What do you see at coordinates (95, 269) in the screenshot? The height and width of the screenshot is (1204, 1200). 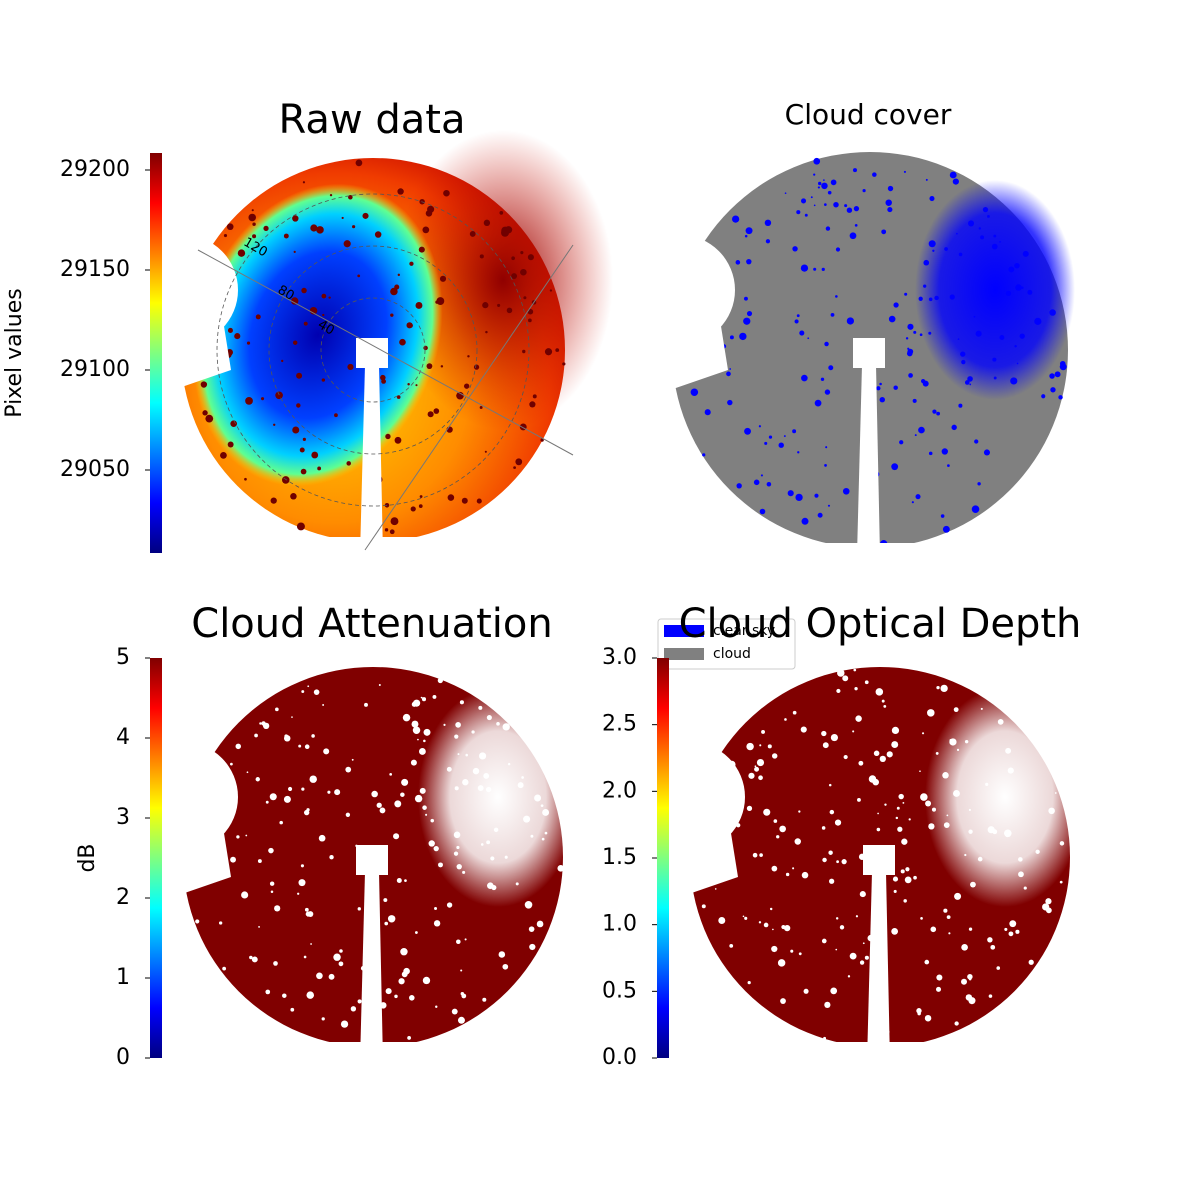 I see `colorbar-tick-label: 29150` at bounding box center [95, 269].